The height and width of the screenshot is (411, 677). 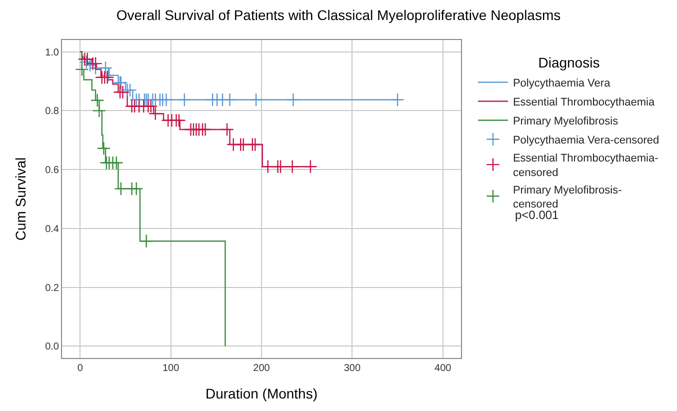 I want to click on text: p<0.001, so click(x=537, y=215).